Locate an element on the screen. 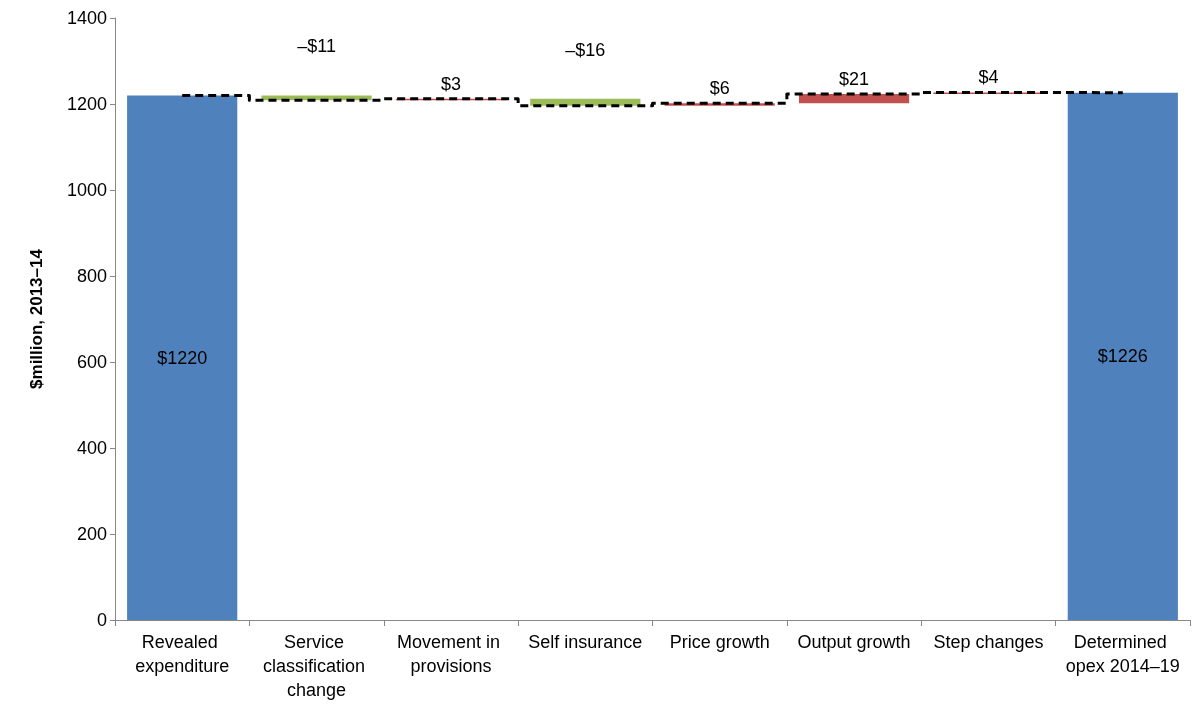  data-label: –$16 is located at coordinates (585, 49).